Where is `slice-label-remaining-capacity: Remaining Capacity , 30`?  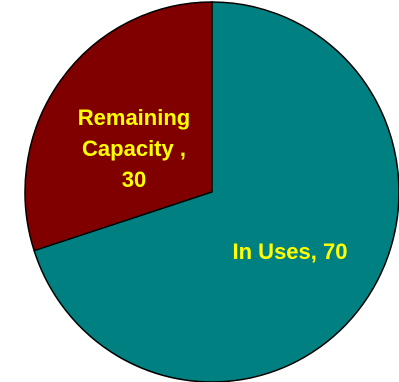 slice-label-remaining-capacity: Remaining Capacity , 30 is located at coordinates (134, 148).